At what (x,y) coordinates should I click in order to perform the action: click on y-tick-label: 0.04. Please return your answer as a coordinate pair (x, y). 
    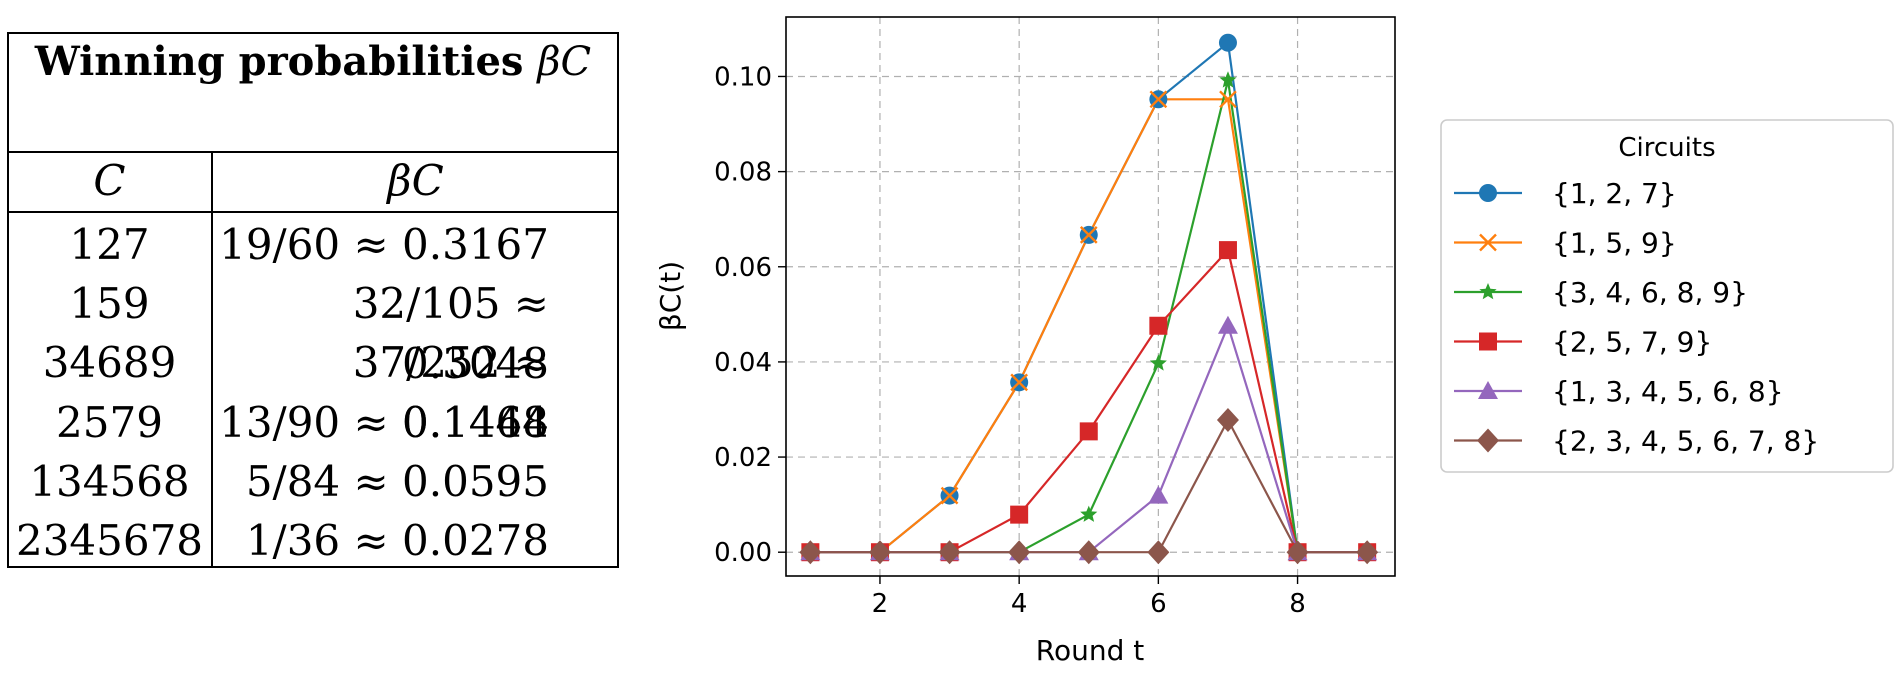
    Looking at the image, I should click on (743, 363).